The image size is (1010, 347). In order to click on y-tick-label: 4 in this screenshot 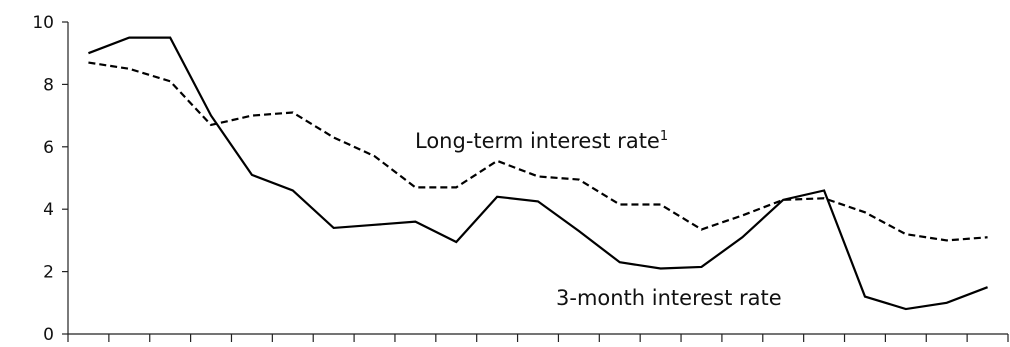, I will do `click(48, 210)`.